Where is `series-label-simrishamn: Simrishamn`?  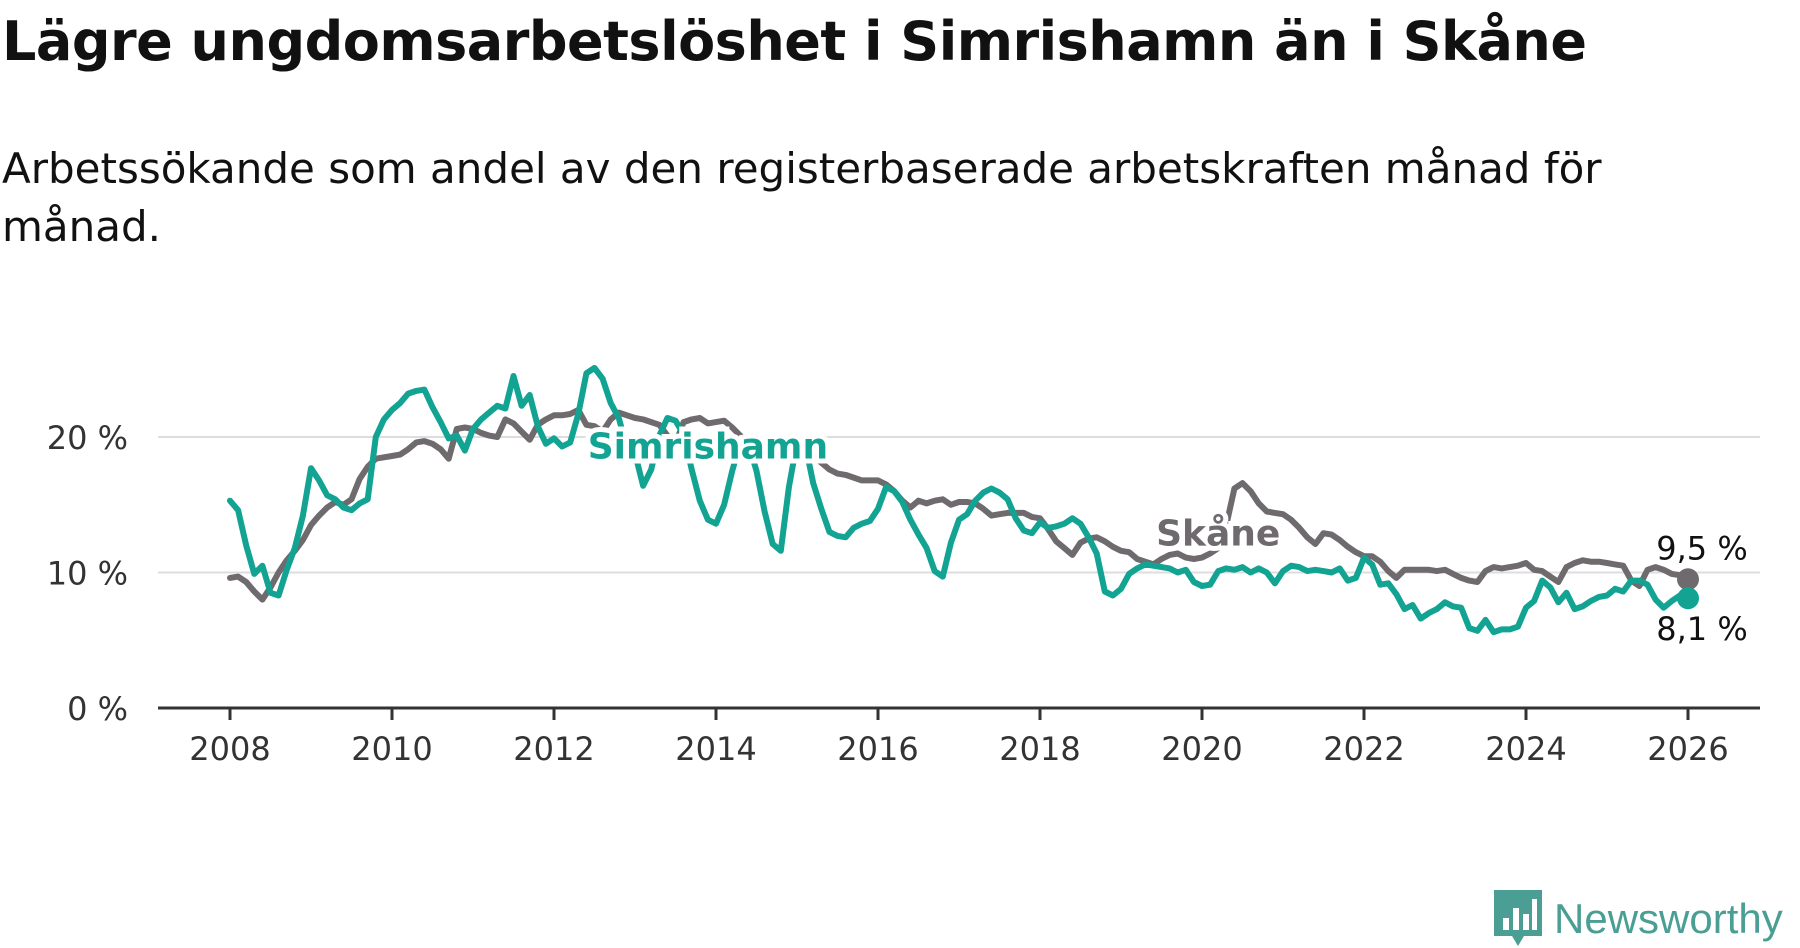
series-label-simrishamn: Simrishamn is located at coordinates (708, 447).